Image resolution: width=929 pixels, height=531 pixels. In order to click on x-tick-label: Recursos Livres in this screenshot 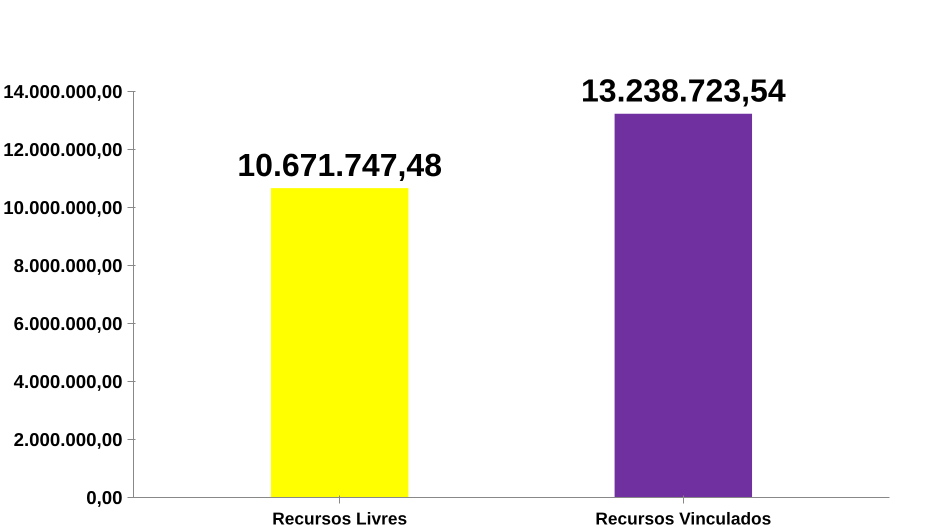, I will do `click(340, 518)`.